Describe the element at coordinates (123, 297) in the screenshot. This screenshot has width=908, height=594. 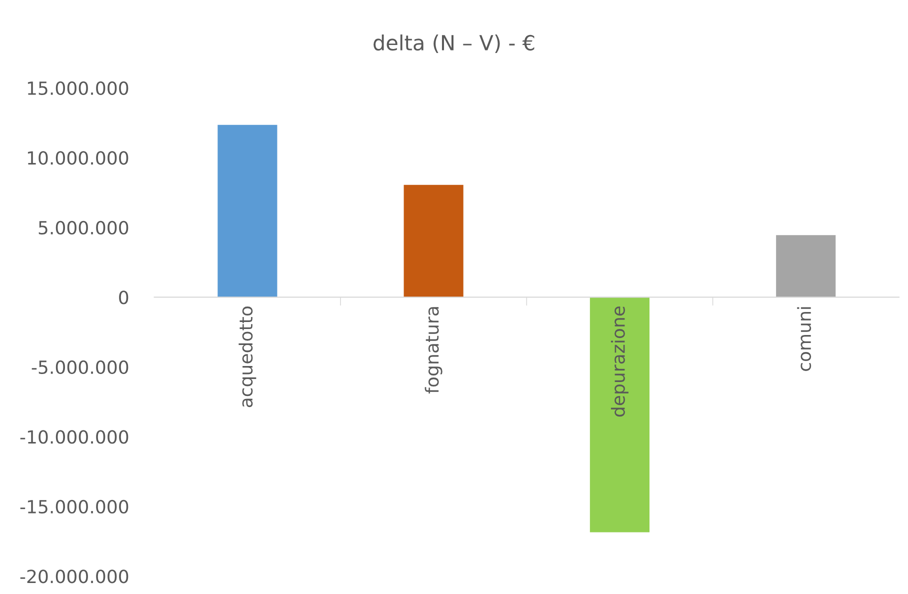
I see `y-tick-label: 0` at that location.